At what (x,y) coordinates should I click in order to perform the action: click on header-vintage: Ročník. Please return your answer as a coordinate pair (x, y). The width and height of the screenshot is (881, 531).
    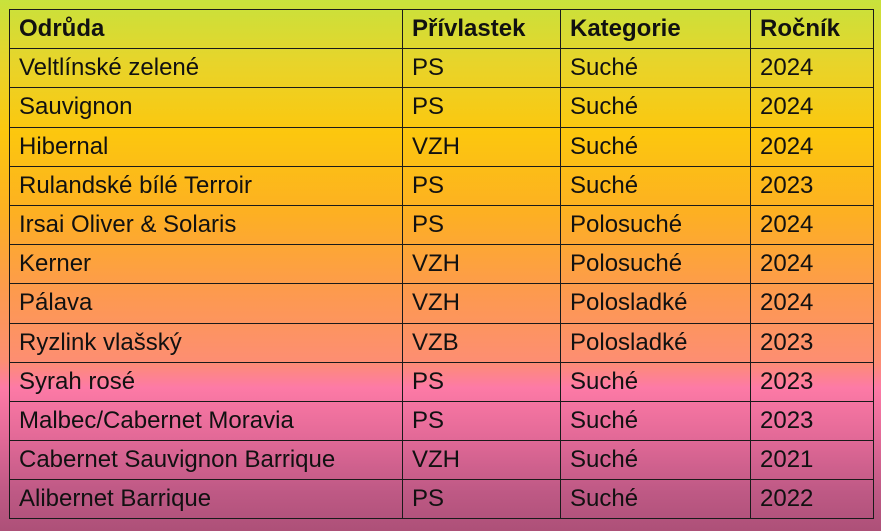
    Looking at the image, I should click on (812, 29).